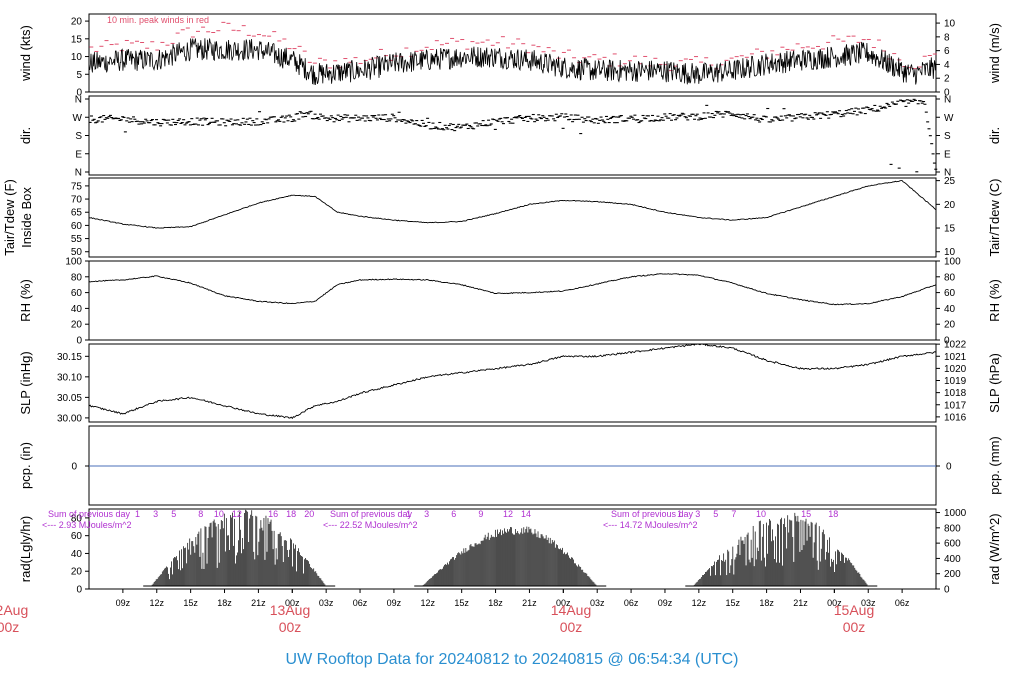  Describe the element at coordinates (950, 309) in the screenshot. I see `rh-right-tick-label: 40` at that location.